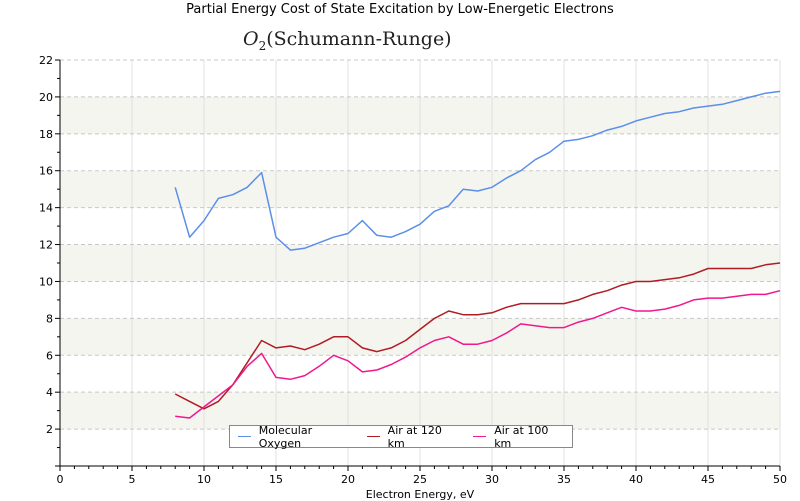 Image resolution: width=800 pixels, height=501 pixels. Describe the element at coordinates (204, 479) in the screenshot. I see `x-tick-label: 10` at that location.